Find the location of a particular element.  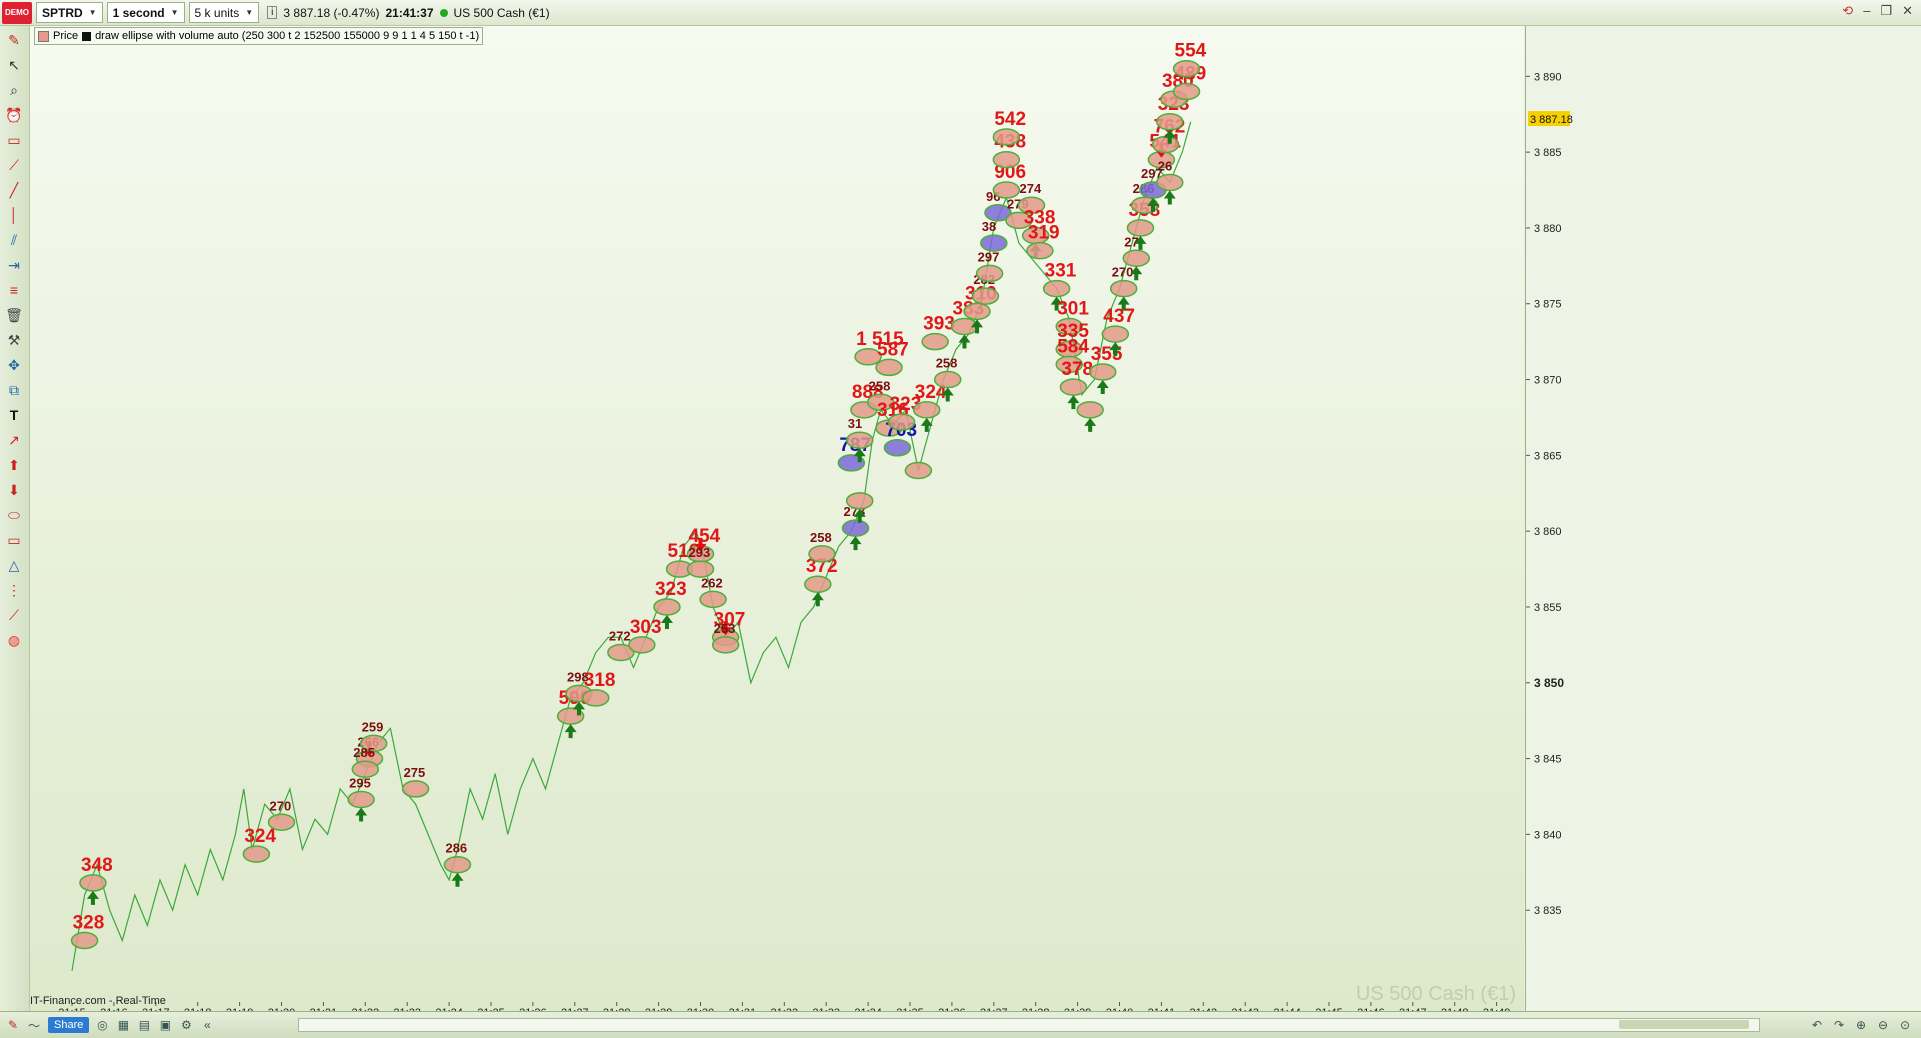

volume-label: 253 is located at coordinates (725, 628).